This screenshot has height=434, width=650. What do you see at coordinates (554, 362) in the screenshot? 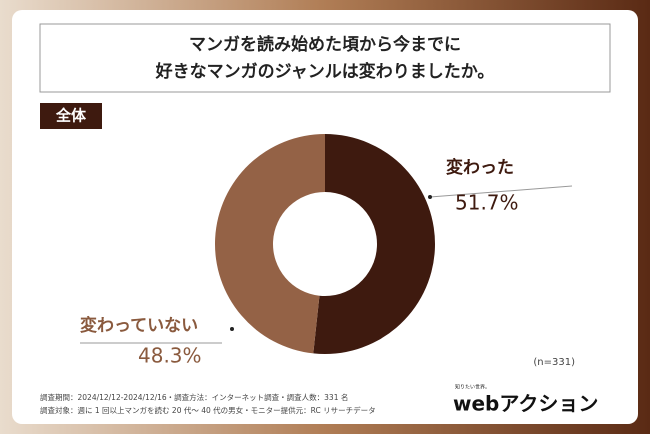
I see `sample-size: (n=331)` at bounding box center [554, 362].